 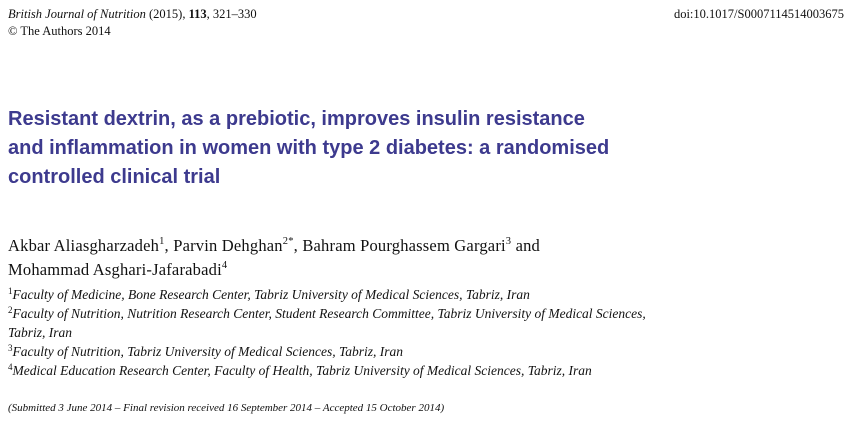 What do you see at coordinates (10, 367) in the screenshot?
I see `affiliation-number: 4` at bounding box center [10, 367].